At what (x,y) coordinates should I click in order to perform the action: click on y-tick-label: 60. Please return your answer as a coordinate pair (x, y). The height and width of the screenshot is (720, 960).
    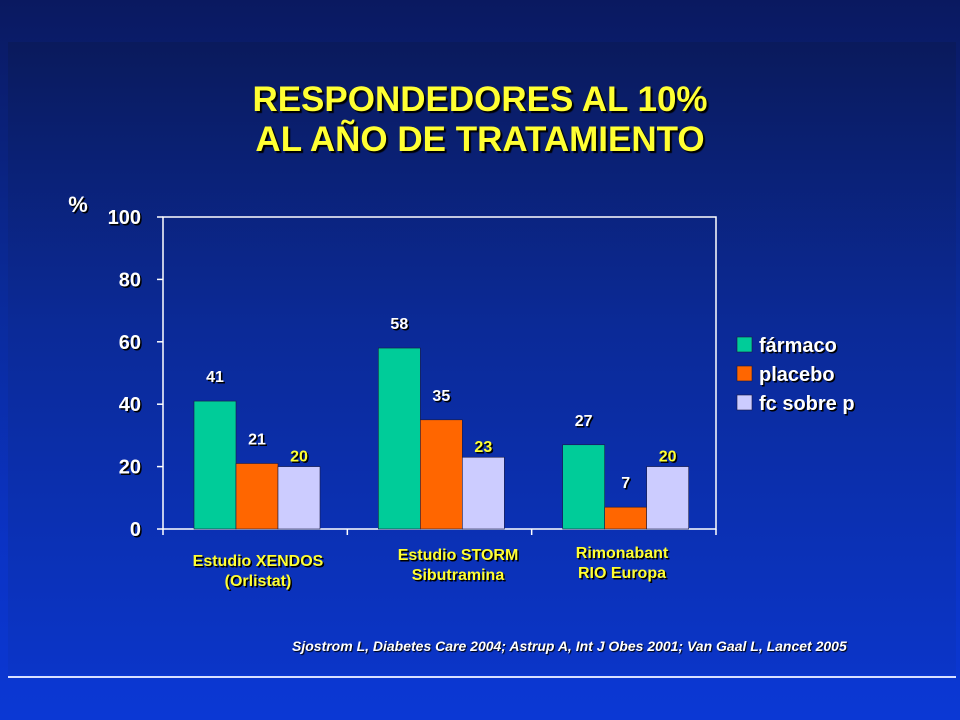
    Looking at the image, I should click on (130, 343).